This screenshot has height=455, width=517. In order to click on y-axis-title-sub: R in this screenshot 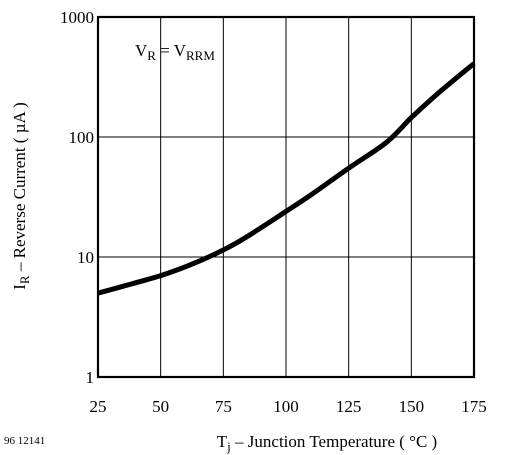, I will do `click(24, 279)`.